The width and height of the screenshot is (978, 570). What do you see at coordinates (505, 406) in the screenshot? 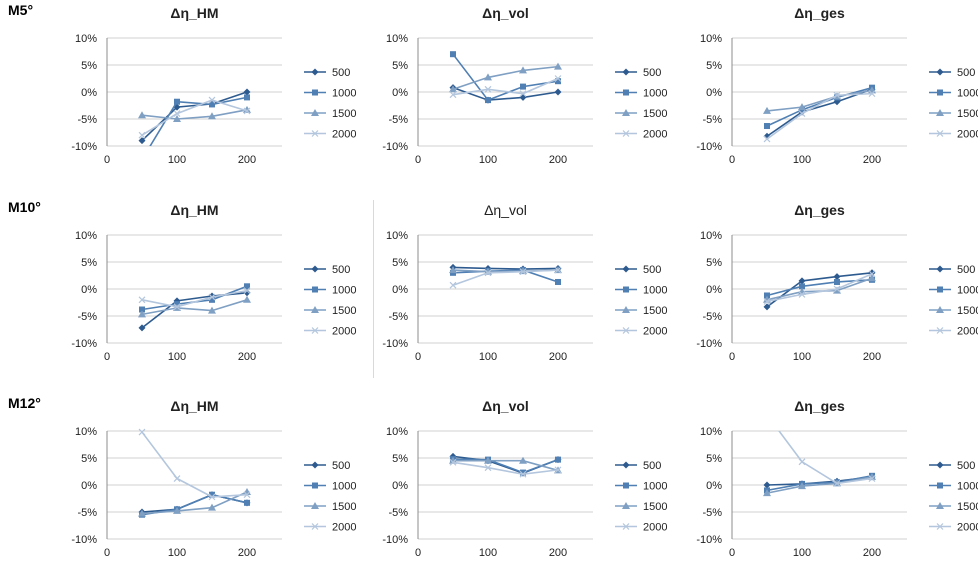
I see `chart-title: Δη_vol` at bounding box center [505, 406].